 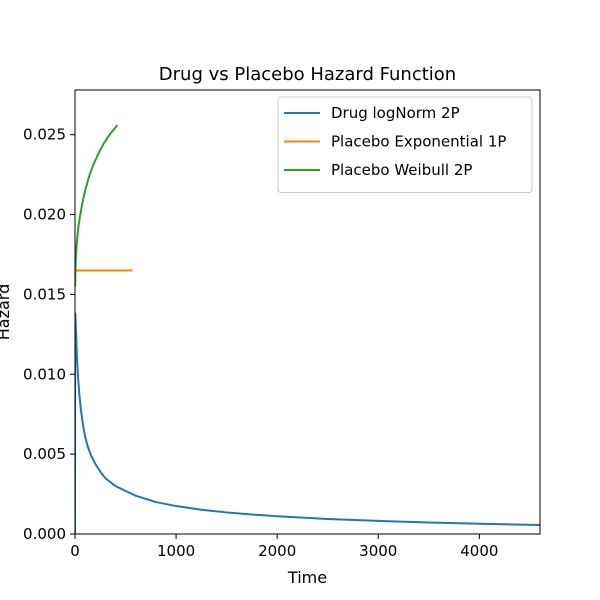 What do you see at coordinates (44, 135) in the screenshot?
I see `y-tick-label: 0.025` at bounding box center [44, 135].